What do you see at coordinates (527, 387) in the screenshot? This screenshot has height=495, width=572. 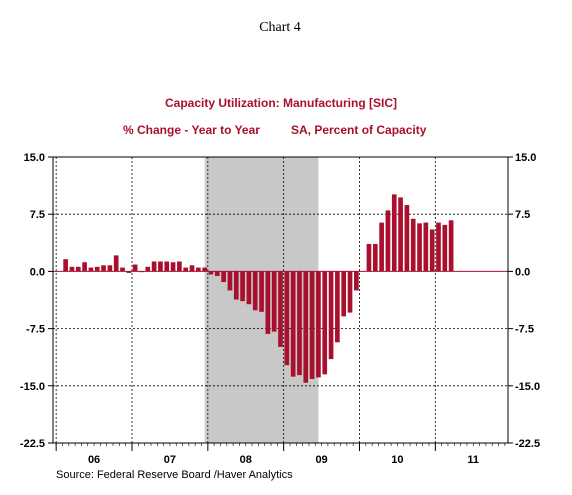 I see `y-tick-label-right: -15.0` at bounding box center [527, 387].